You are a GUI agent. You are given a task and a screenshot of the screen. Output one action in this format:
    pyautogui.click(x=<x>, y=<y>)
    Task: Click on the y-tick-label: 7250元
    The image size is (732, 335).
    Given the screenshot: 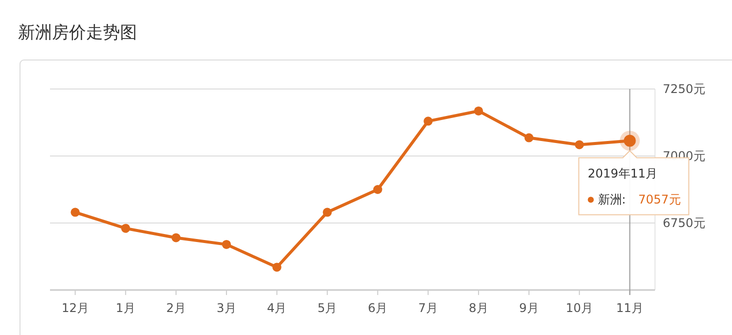 What is the action you would take?
    pyautogui.click(x=684, y=89)
    